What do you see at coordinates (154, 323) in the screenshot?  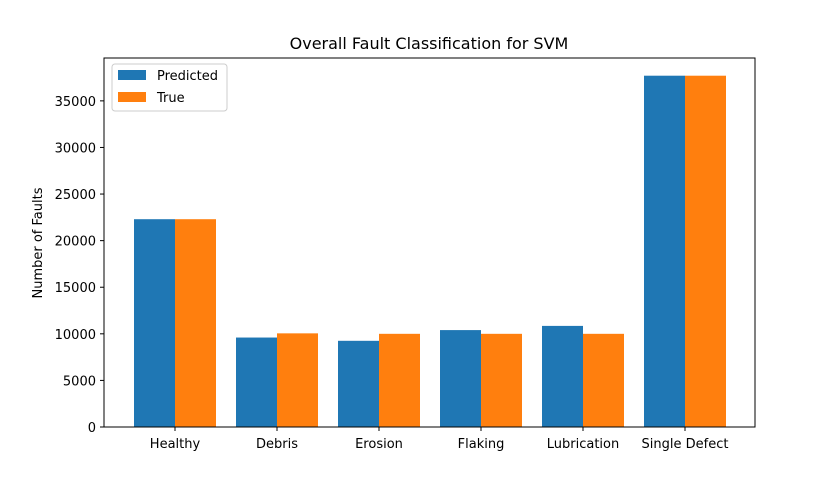 I see `bar-predicted-healthy` at bounding box center [154, 323].